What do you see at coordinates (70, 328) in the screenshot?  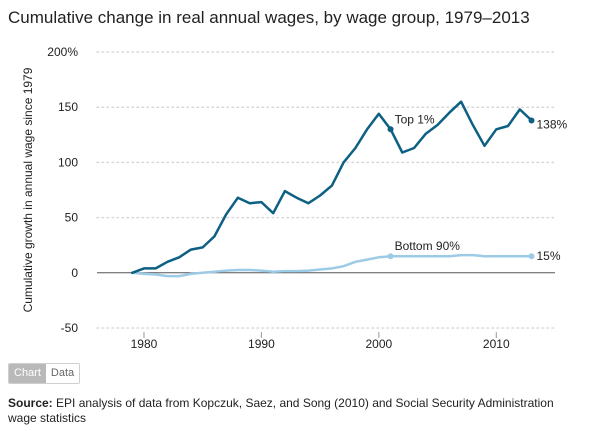 I see `y-tick-label: -50` at bounding box center [70, 328].